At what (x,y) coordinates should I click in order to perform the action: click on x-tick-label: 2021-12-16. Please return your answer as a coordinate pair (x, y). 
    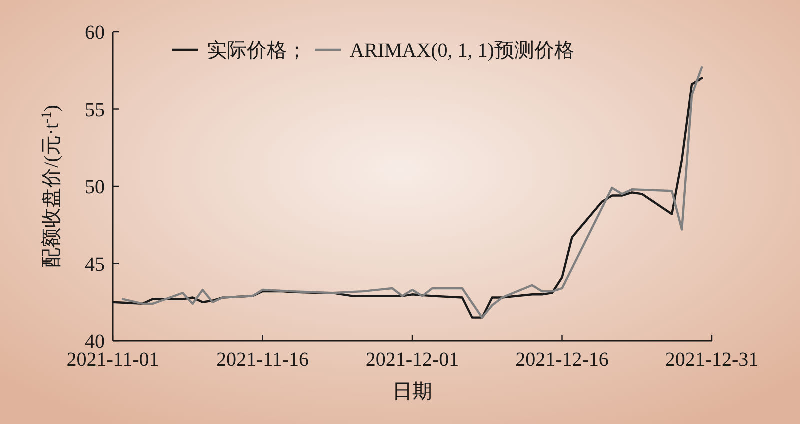
    Looking at the image, I should click on (562, 360).